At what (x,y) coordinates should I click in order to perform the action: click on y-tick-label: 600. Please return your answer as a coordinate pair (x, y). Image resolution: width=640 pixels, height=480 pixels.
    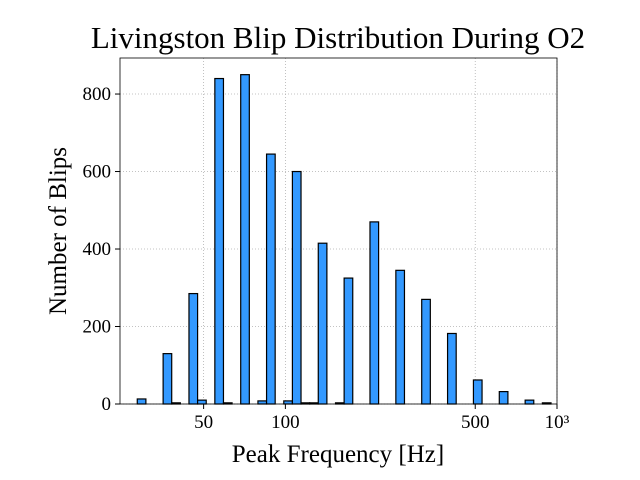
    Looking at the image, I should click on (97, 172).